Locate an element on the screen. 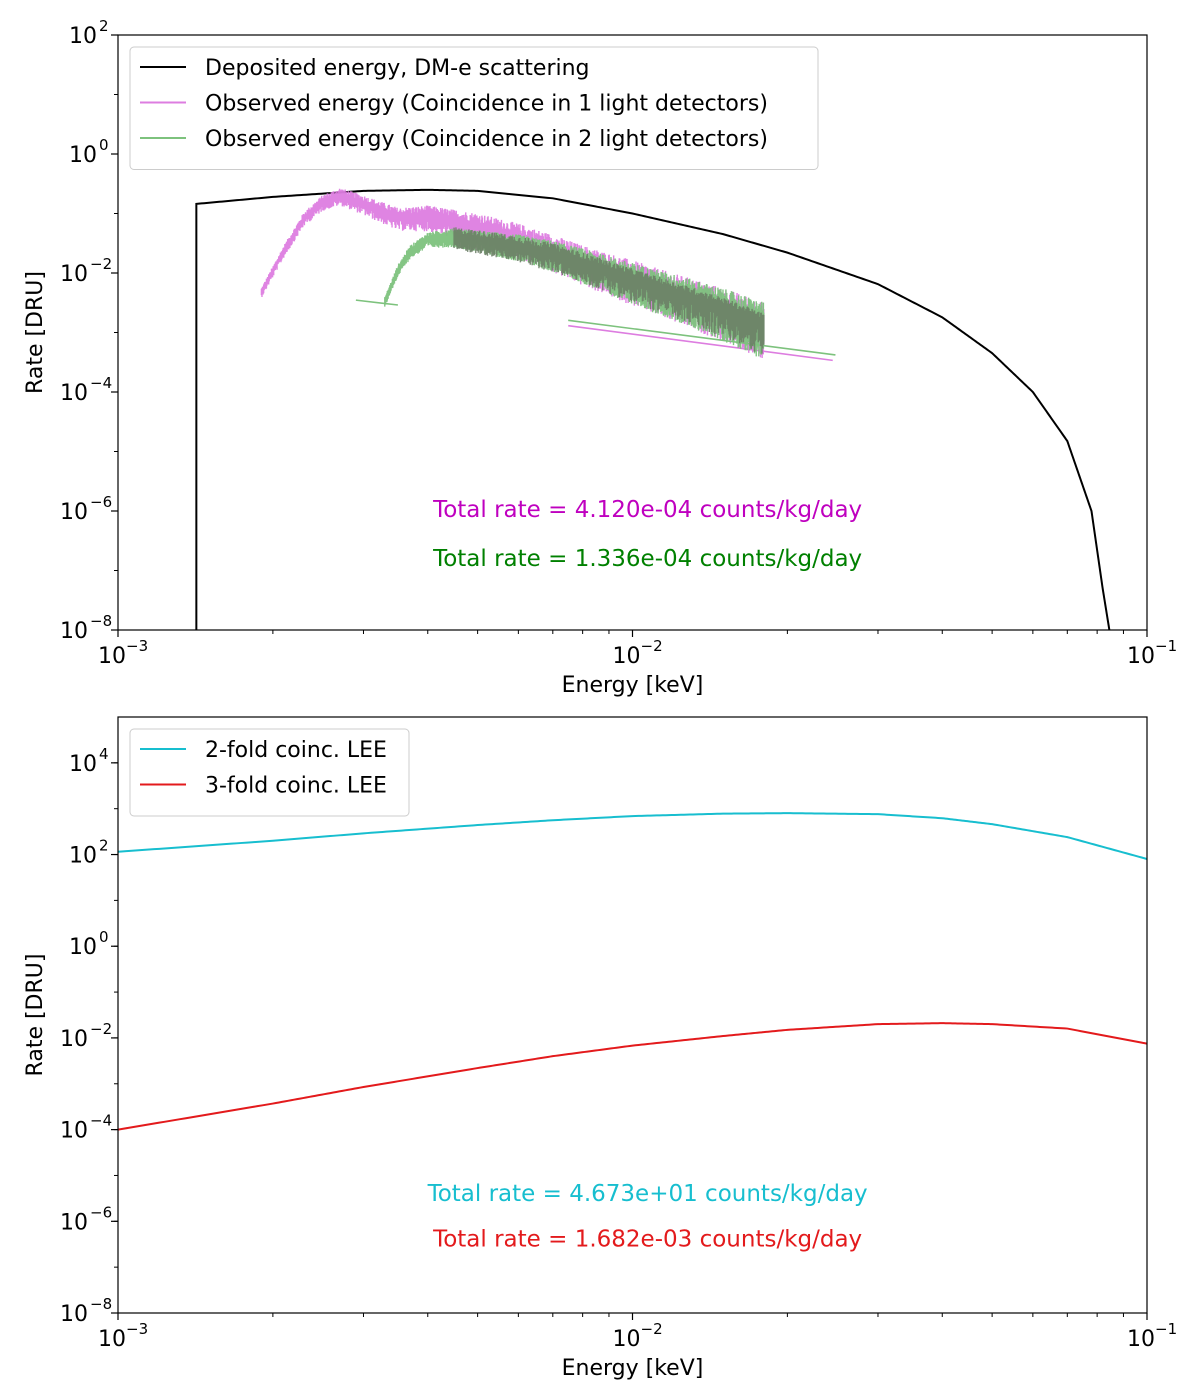  total-rate-annotation: Total rate = 4.673e+01 counts/kg/day is located at coordinates (647, 1194).